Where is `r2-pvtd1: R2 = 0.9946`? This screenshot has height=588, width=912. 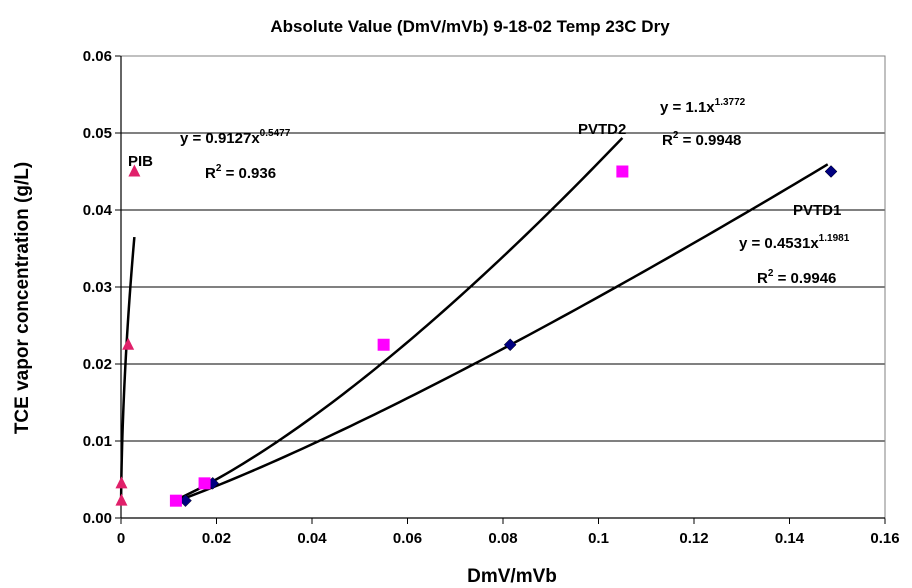 r2-pvtd1: R2 = 0.9946 is located at coordinates (796, 277).